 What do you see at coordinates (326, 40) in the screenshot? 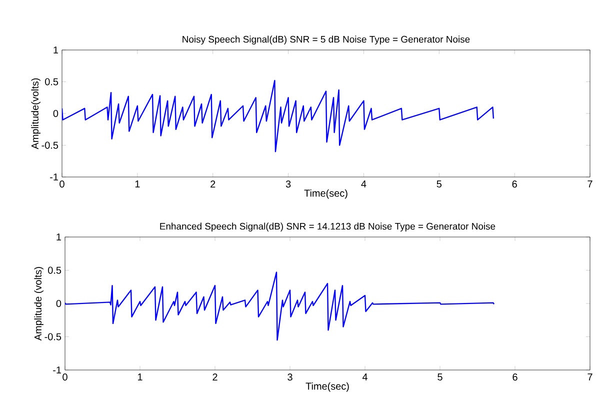
I see `chart-title: Noisy Speech Signal(dB) SNR = 5 dB Noise Type = Generator Noise` at bounding box center [326, 40].